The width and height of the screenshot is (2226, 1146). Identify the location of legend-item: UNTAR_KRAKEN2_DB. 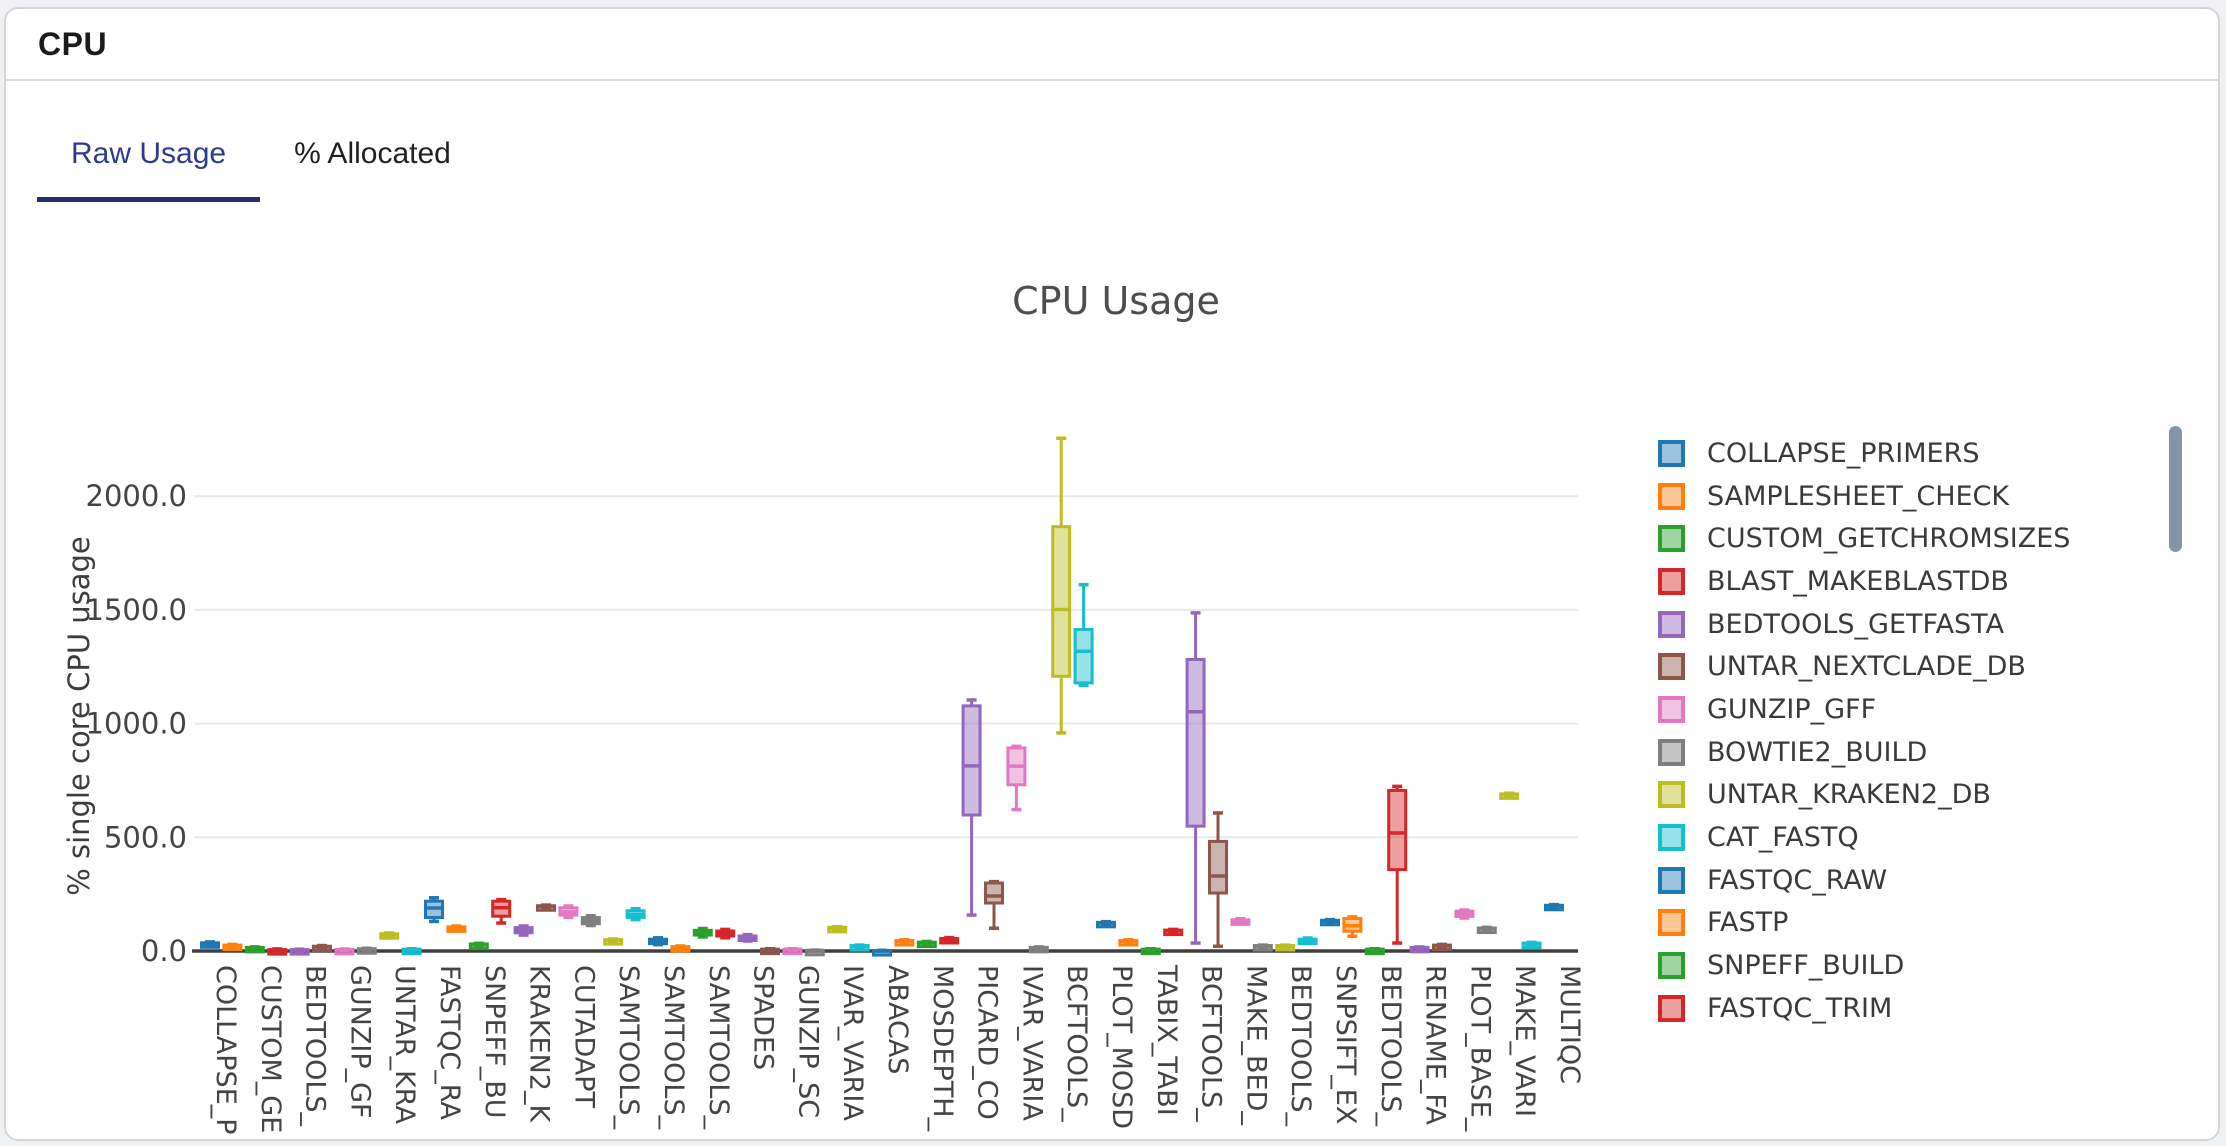
(1864, 794).